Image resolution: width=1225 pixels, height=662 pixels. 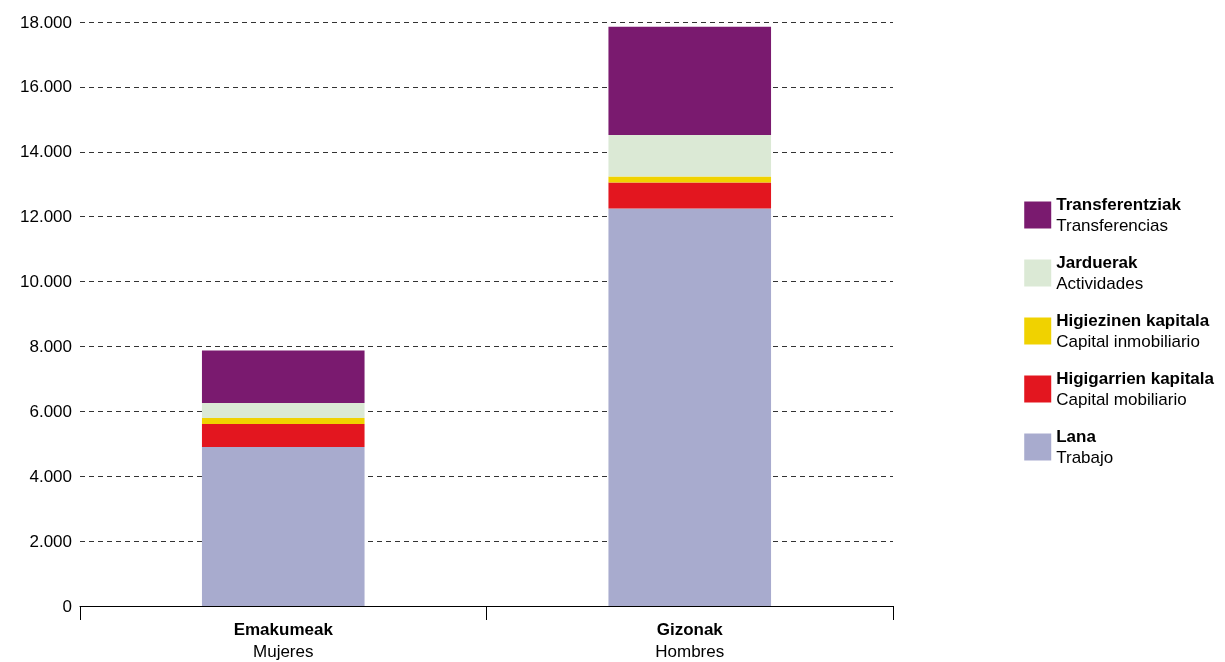 What do you see at coordinates (50, 476) in the screenshot?
I see `y-tick-label: 4.000` at bounding box center [50, 476].